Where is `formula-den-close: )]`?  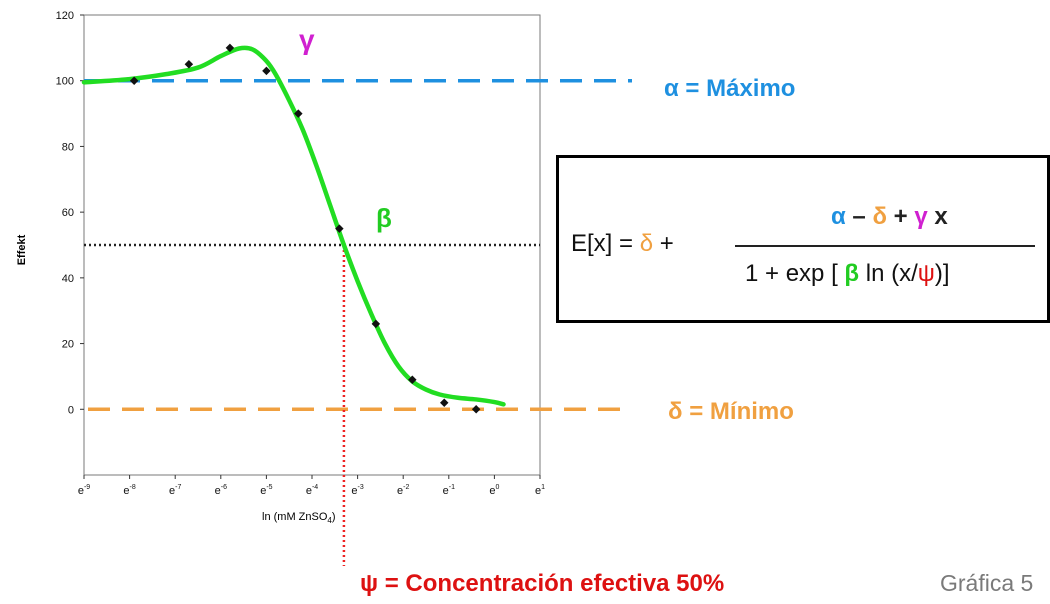
formula-den-close: )] is located at coordinates (942, 273).